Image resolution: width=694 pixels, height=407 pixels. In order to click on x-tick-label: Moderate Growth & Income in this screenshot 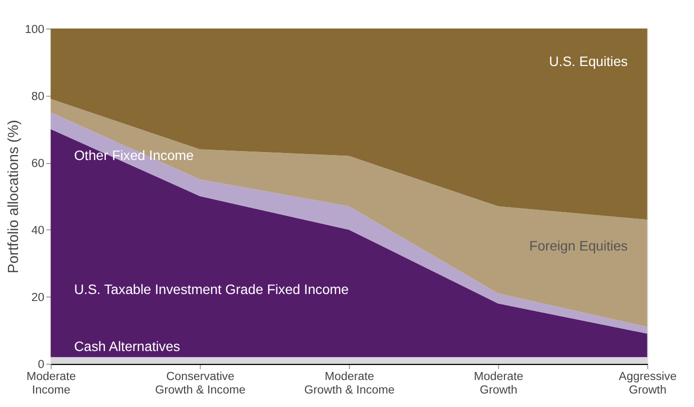, I will do `click(349, 383)`.